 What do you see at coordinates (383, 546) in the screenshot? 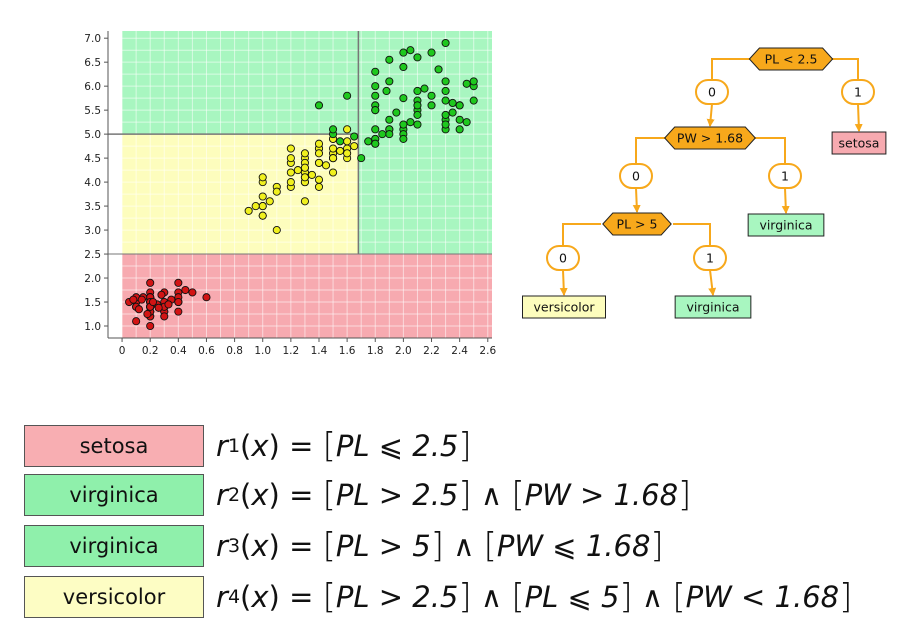
I see `rule-condition: PL > 5` at bounding box center [383, 546].